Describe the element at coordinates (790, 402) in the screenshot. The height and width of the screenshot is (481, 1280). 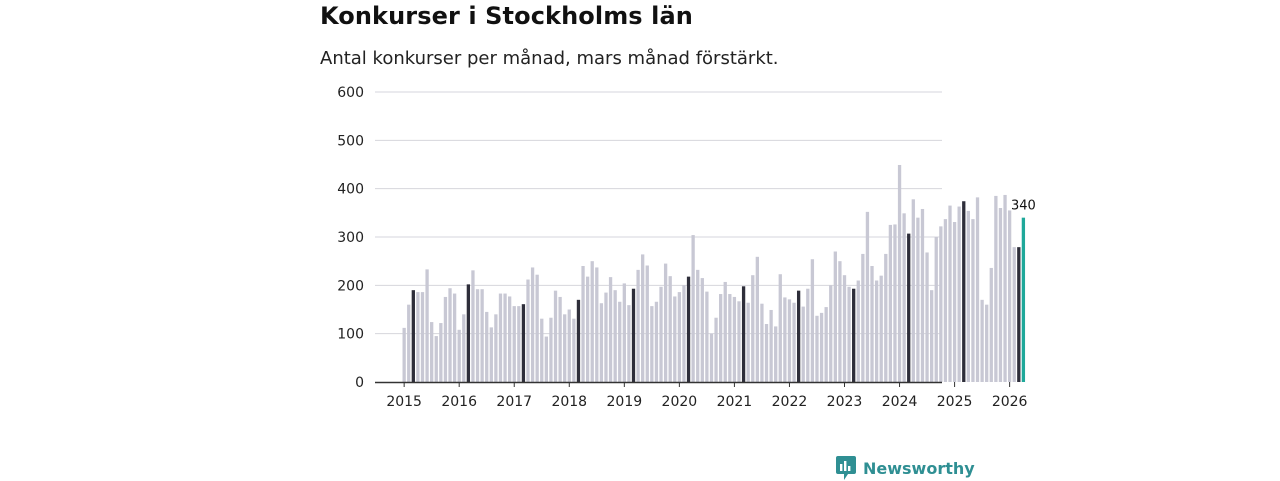
I see `x-tick-label: 2022` at that location.